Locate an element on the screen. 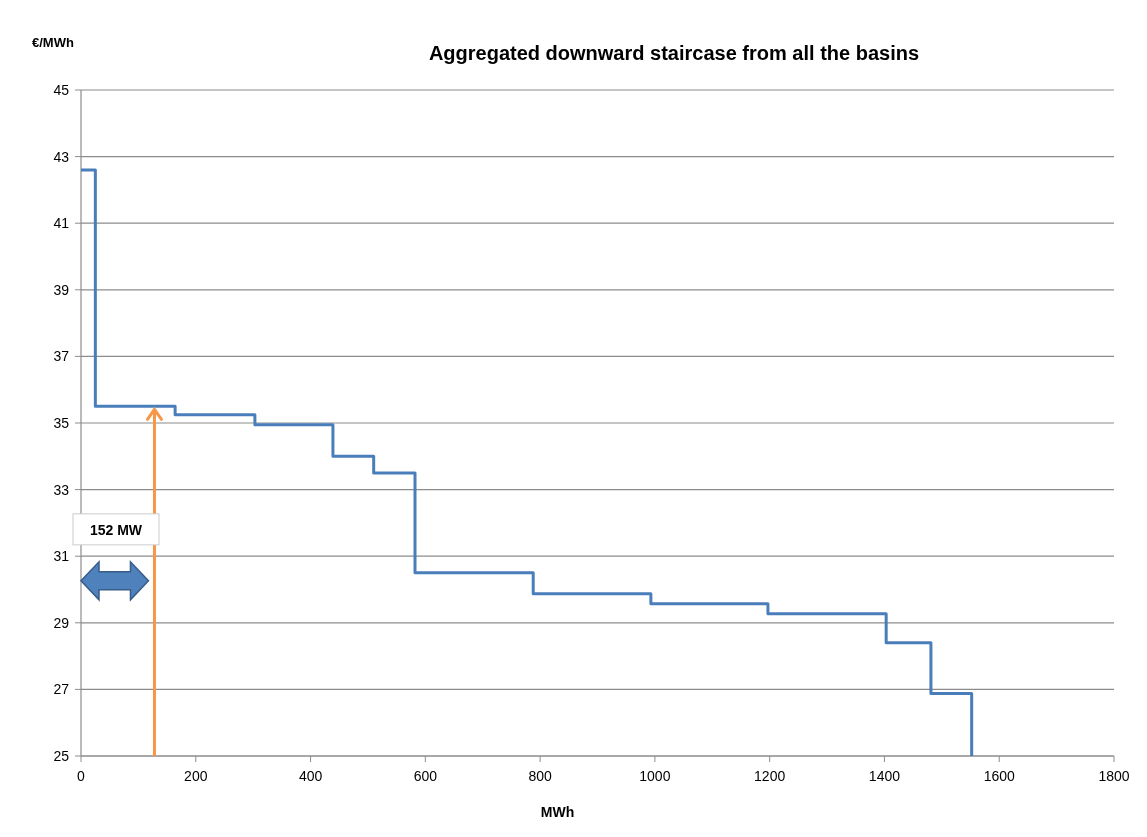 The image size is (1147, 837). y-tick-label: 41 is located at coordinates (61, 223).